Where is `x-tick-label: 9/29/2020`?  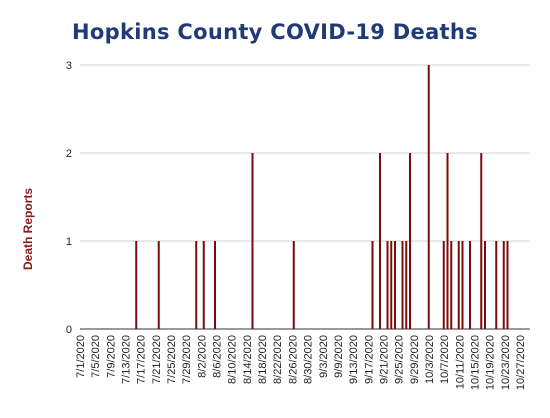 x-tick-label: 9/29/2020 is located at coordinates (415, 359).